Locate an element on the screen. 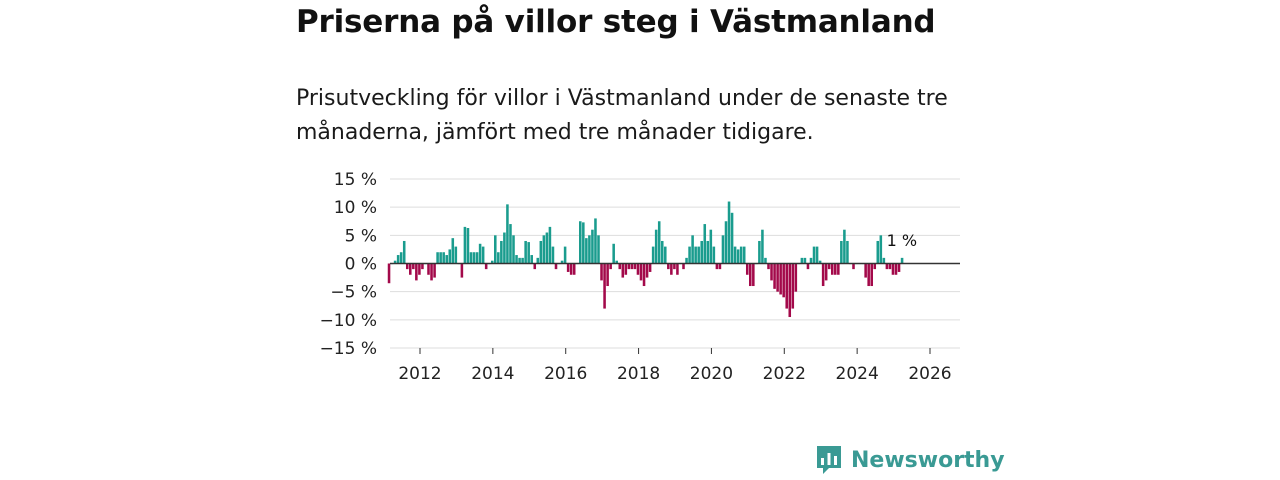 Image resolution: width=1280 pixels, height=480 pixels. last-value-label: 1 % is located at coordinates (902, 240).